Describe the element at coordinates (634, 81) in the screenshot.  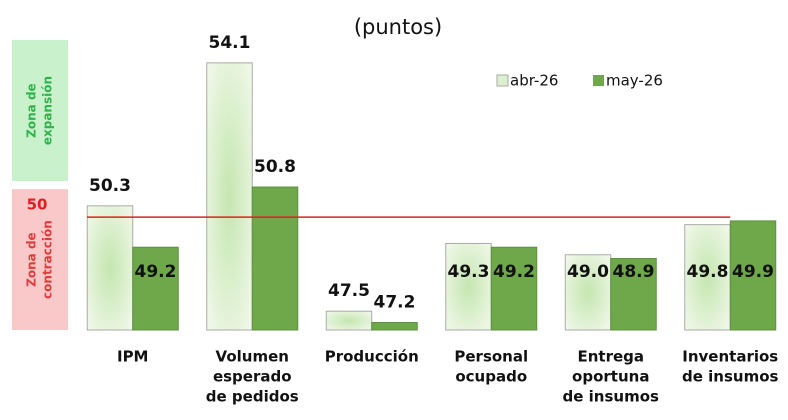
I see `legend-label: may-26` at that location.